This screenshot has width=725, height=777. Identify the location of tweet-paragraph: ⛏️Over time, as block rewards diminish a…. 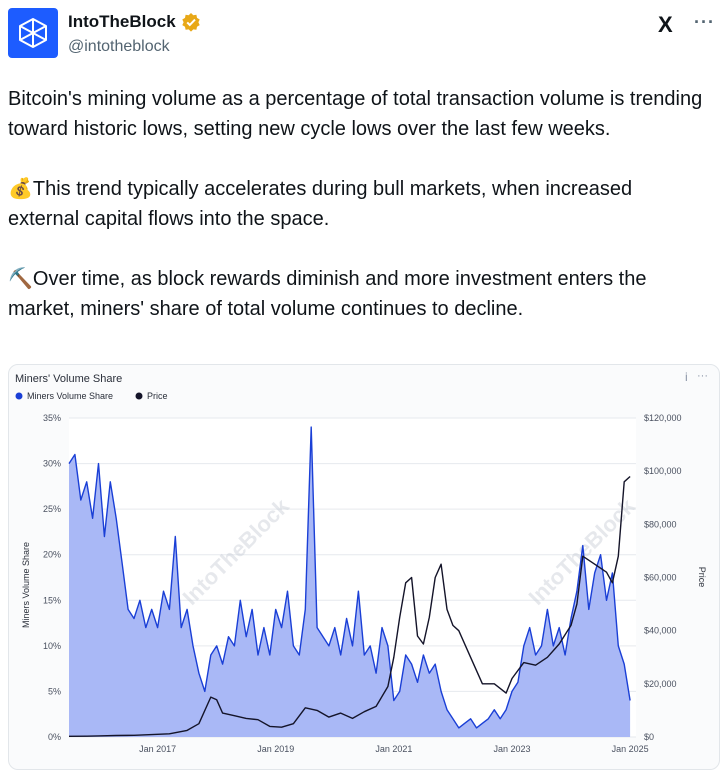
(327, 294).